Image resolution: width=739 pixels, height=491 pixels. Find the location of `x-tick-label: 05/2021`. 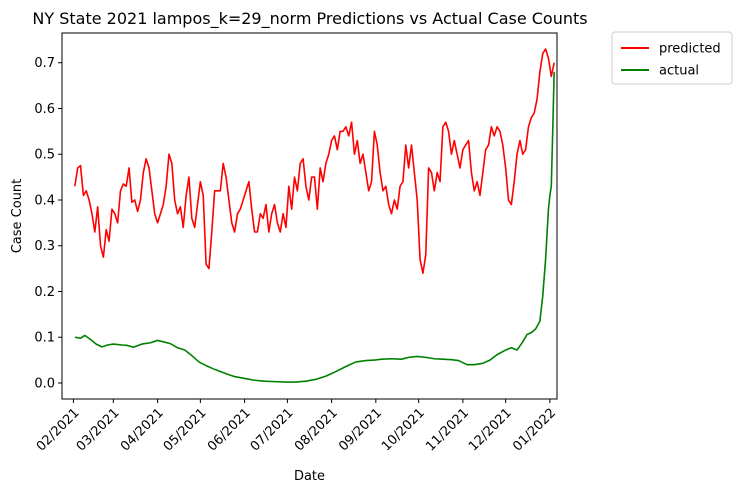

x-tick-label: 05/2021 is located at coordinates (185, 430).